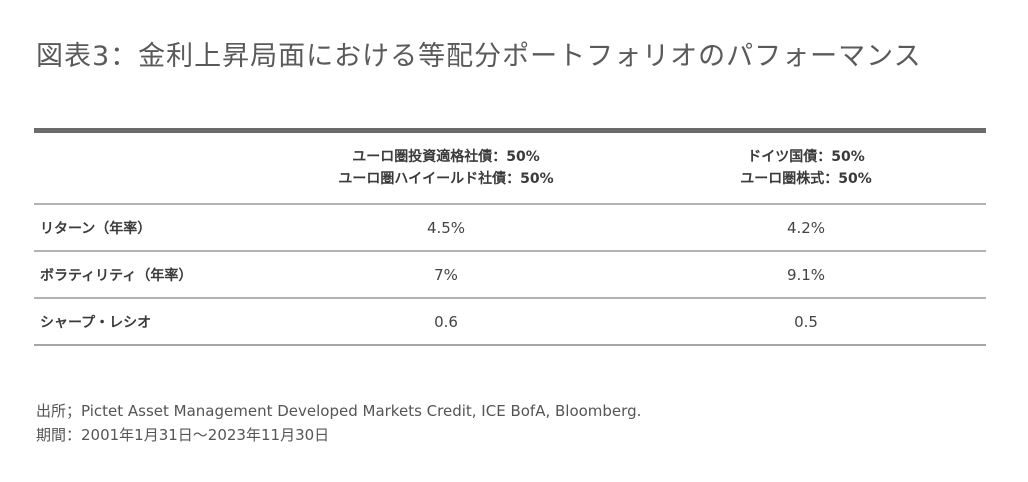  What do you see at coordinates (806, 179) in the screenshot?
I see `header-portfolio-balanced-line2: ユーロ圏株式：50%` at bounding box center [806, 179].